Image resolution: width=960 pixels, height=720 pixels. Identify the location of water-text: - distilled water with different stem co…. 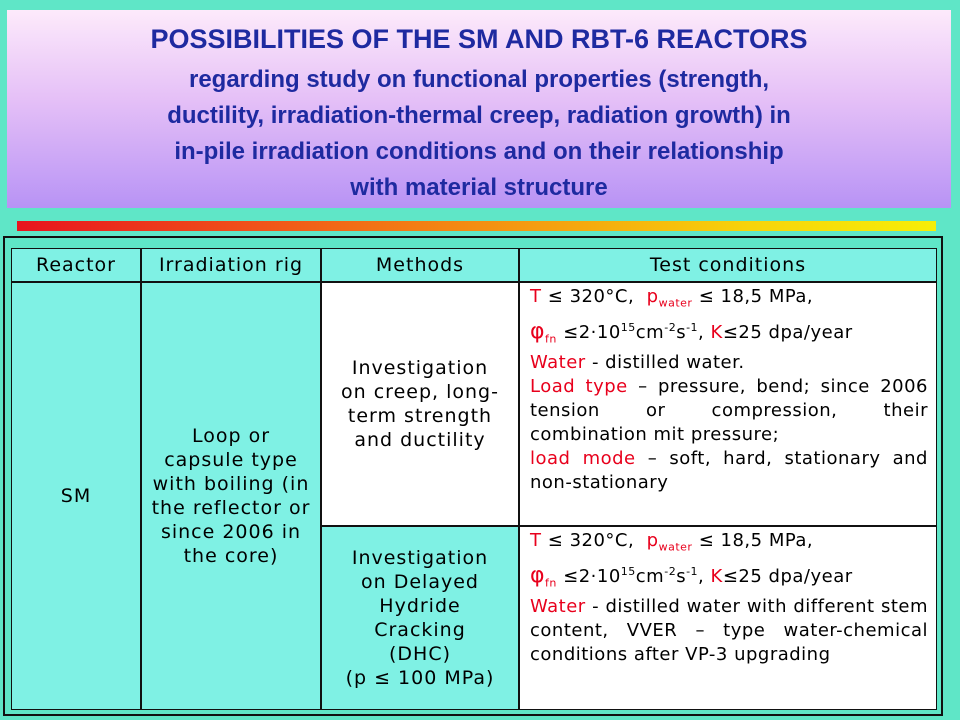
(729, 631).